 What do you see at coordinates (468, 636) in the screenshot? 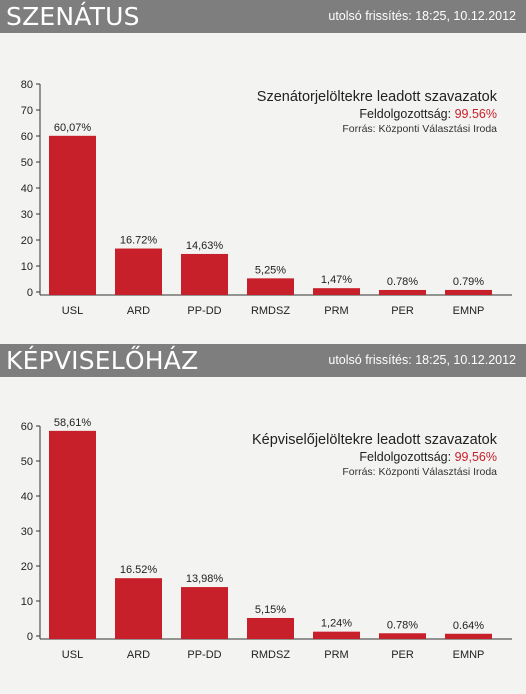
I see `chamber-bar-emnp` at bounding box center [468, 636].